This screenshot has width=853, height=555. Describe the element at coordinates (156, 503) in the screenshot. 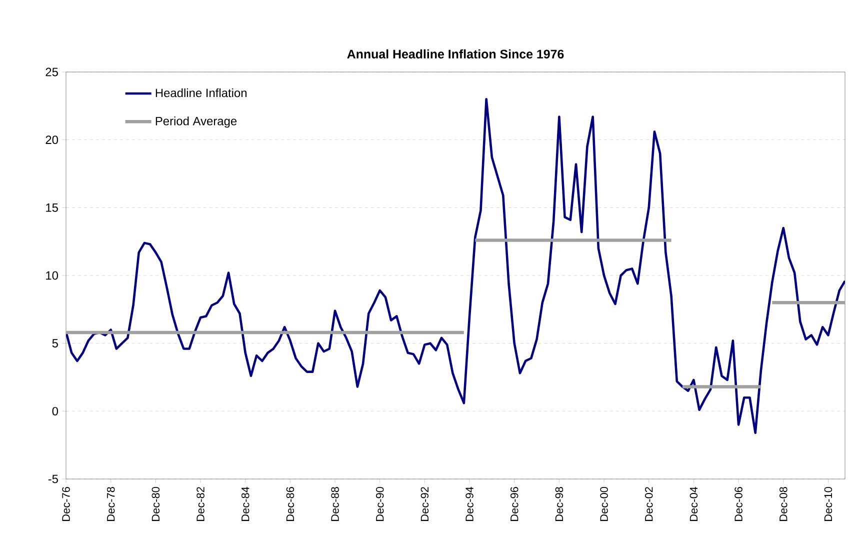

I see `x-tick-label: Dec-80` at that location.